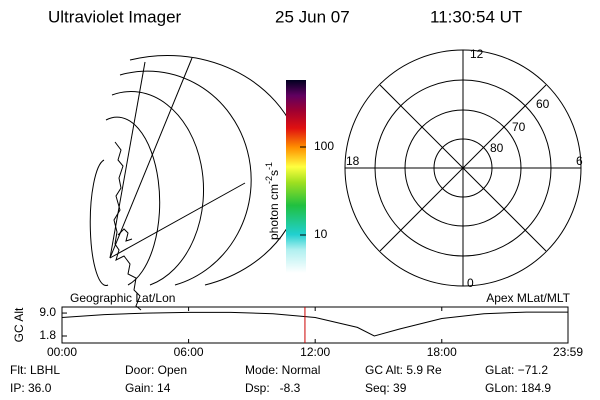  I want to click on unit: photon cm, so click(274, 212).